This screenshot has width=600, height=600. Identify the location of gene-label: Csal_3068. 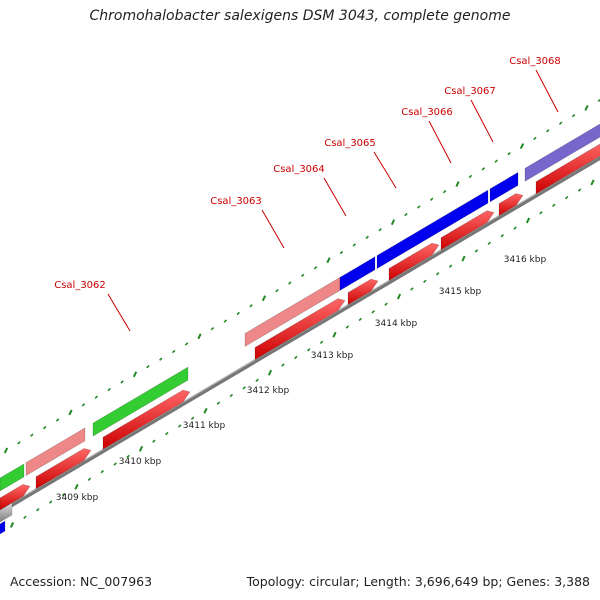
(535, 61).